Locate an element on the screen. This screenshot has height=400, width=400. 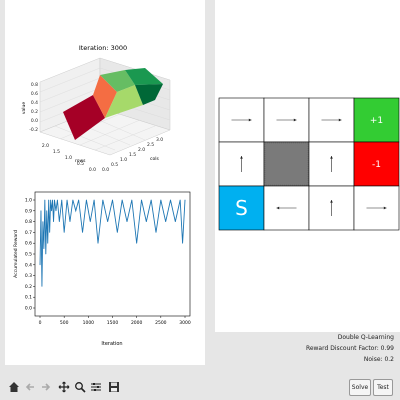
reward-label: +1 is located at coordinates (376, 121).